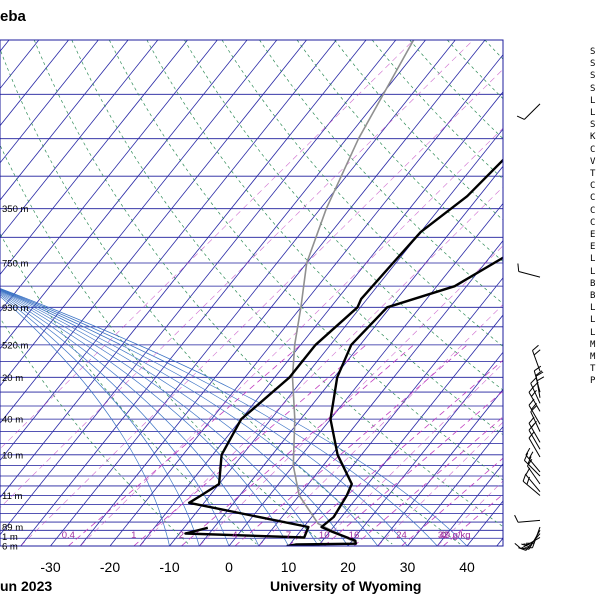 The width and height of the screenshot is (600, 600). What do you see at coordinates (443, 535) in the screenshot?
I see `mixing-ratio-label: 32` at bounding box center [443, 535].